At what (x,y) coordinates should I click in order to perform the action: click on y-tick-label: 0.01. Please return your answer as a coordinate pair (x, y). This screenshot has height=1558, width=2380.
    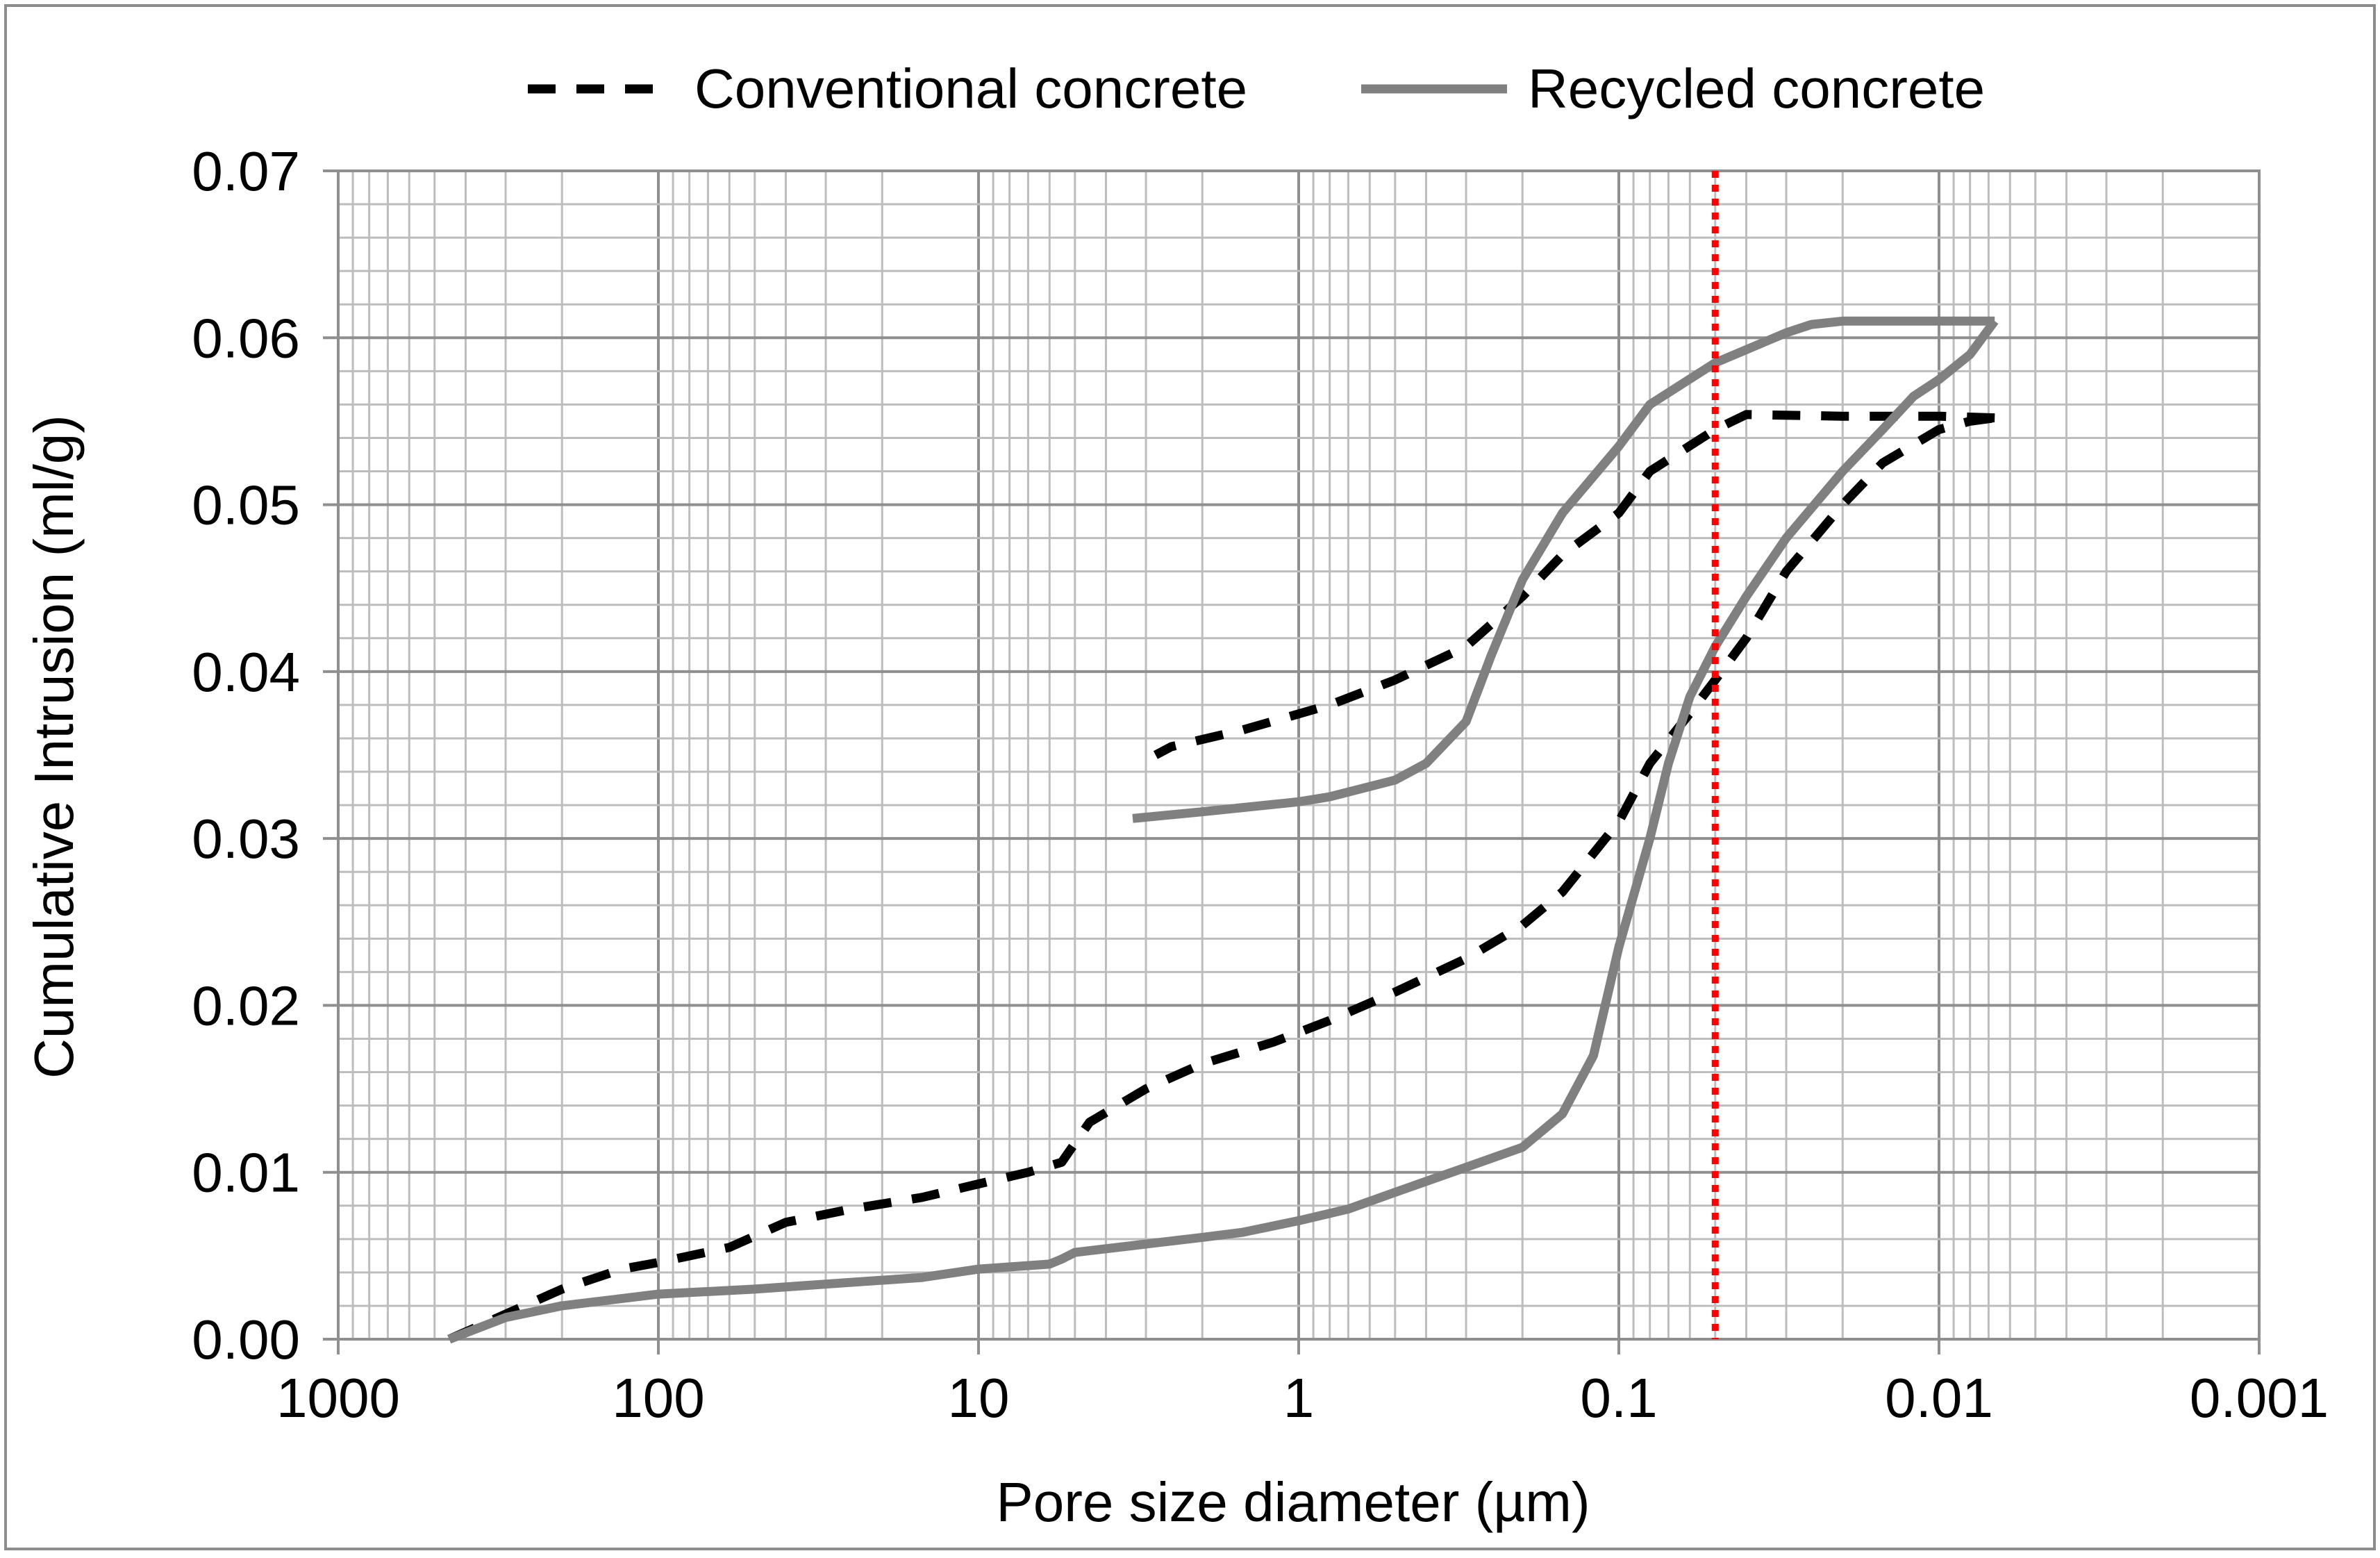
    Looking at the image, I should click on (246, 1173).